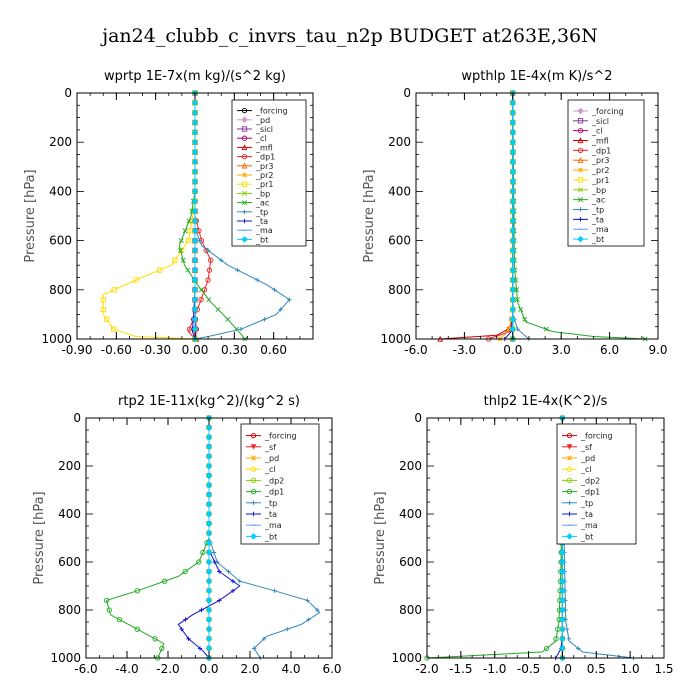  What do you see at coordinates (167, 669) in the screenshot?
I see `x-tick-label: -2.0` at bounding box center [167, 669].